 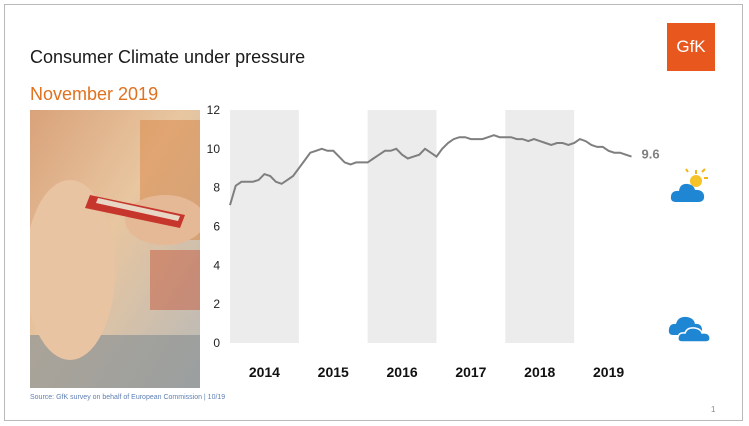 I want to click on year-band-2016, so click(x=402, y=226).